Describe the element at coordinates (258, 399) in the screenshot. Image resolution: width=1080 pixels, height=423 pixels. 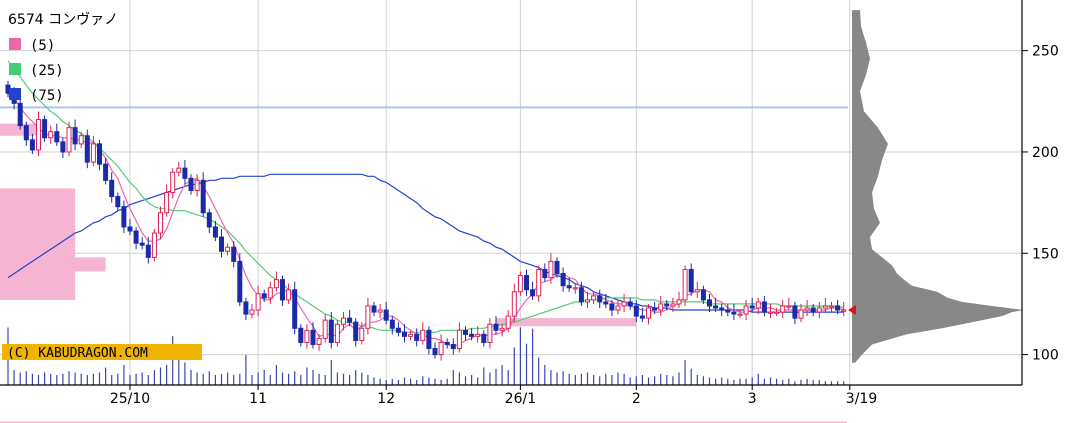
I see `x-tick-label: 11` at that location.